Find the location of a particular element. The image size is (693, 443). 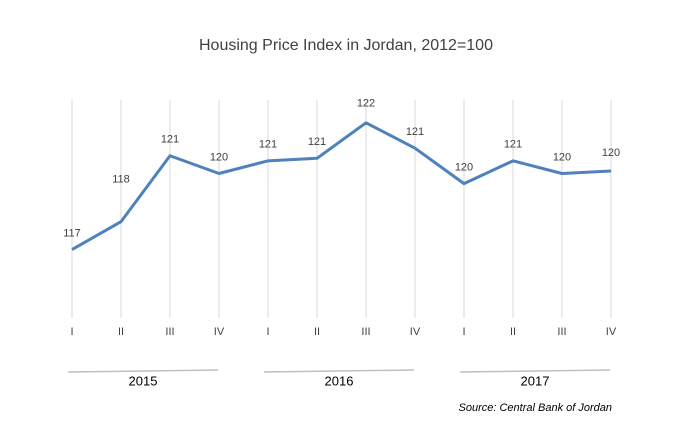

data-label: 117 is located at coordinates (72, 233).